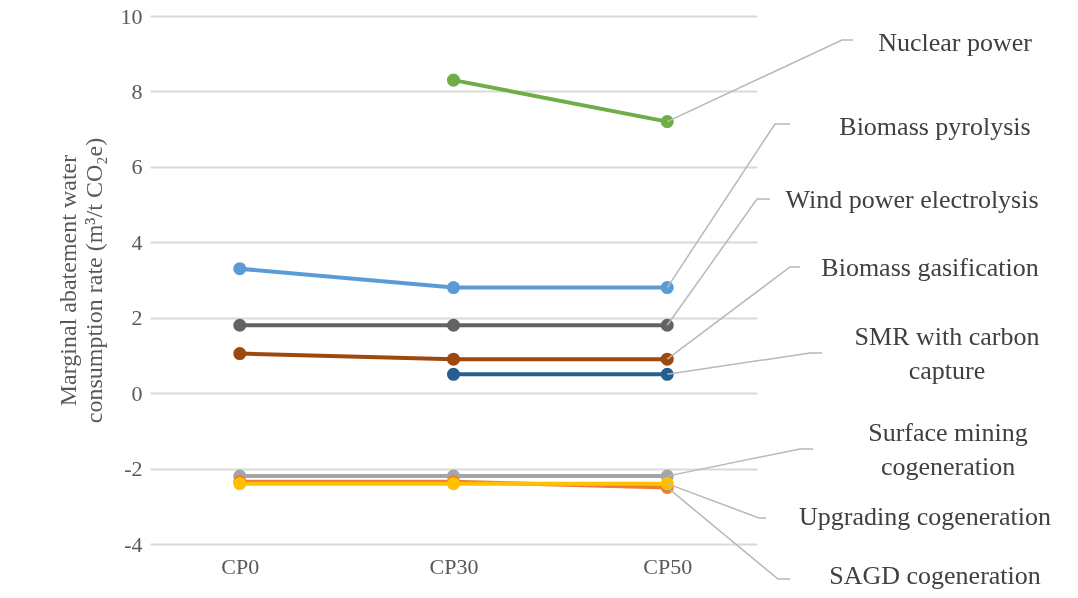  I want to click on y-tick-label: 6, so click(137, 167).